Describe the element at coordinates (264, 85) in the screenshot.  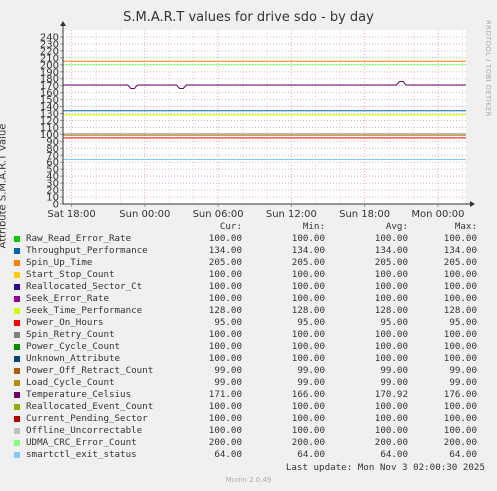
I see `series-line` at that location.